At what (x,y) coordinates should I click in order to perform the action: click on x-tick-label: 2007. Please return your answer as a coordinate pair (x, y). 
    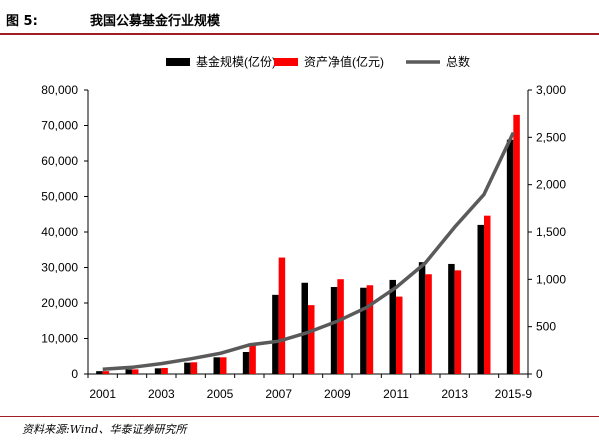
    Looking at the image, I should click on (278, 394).